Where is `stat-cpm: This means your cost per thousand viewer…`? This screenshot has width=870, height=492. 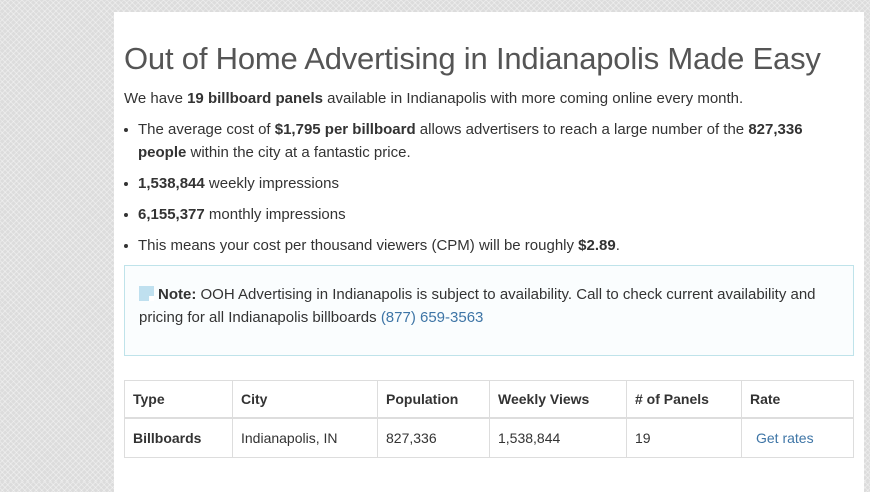
stat-cpm: This means your cost per thousand viewer… is located at coordinates (489, 245).